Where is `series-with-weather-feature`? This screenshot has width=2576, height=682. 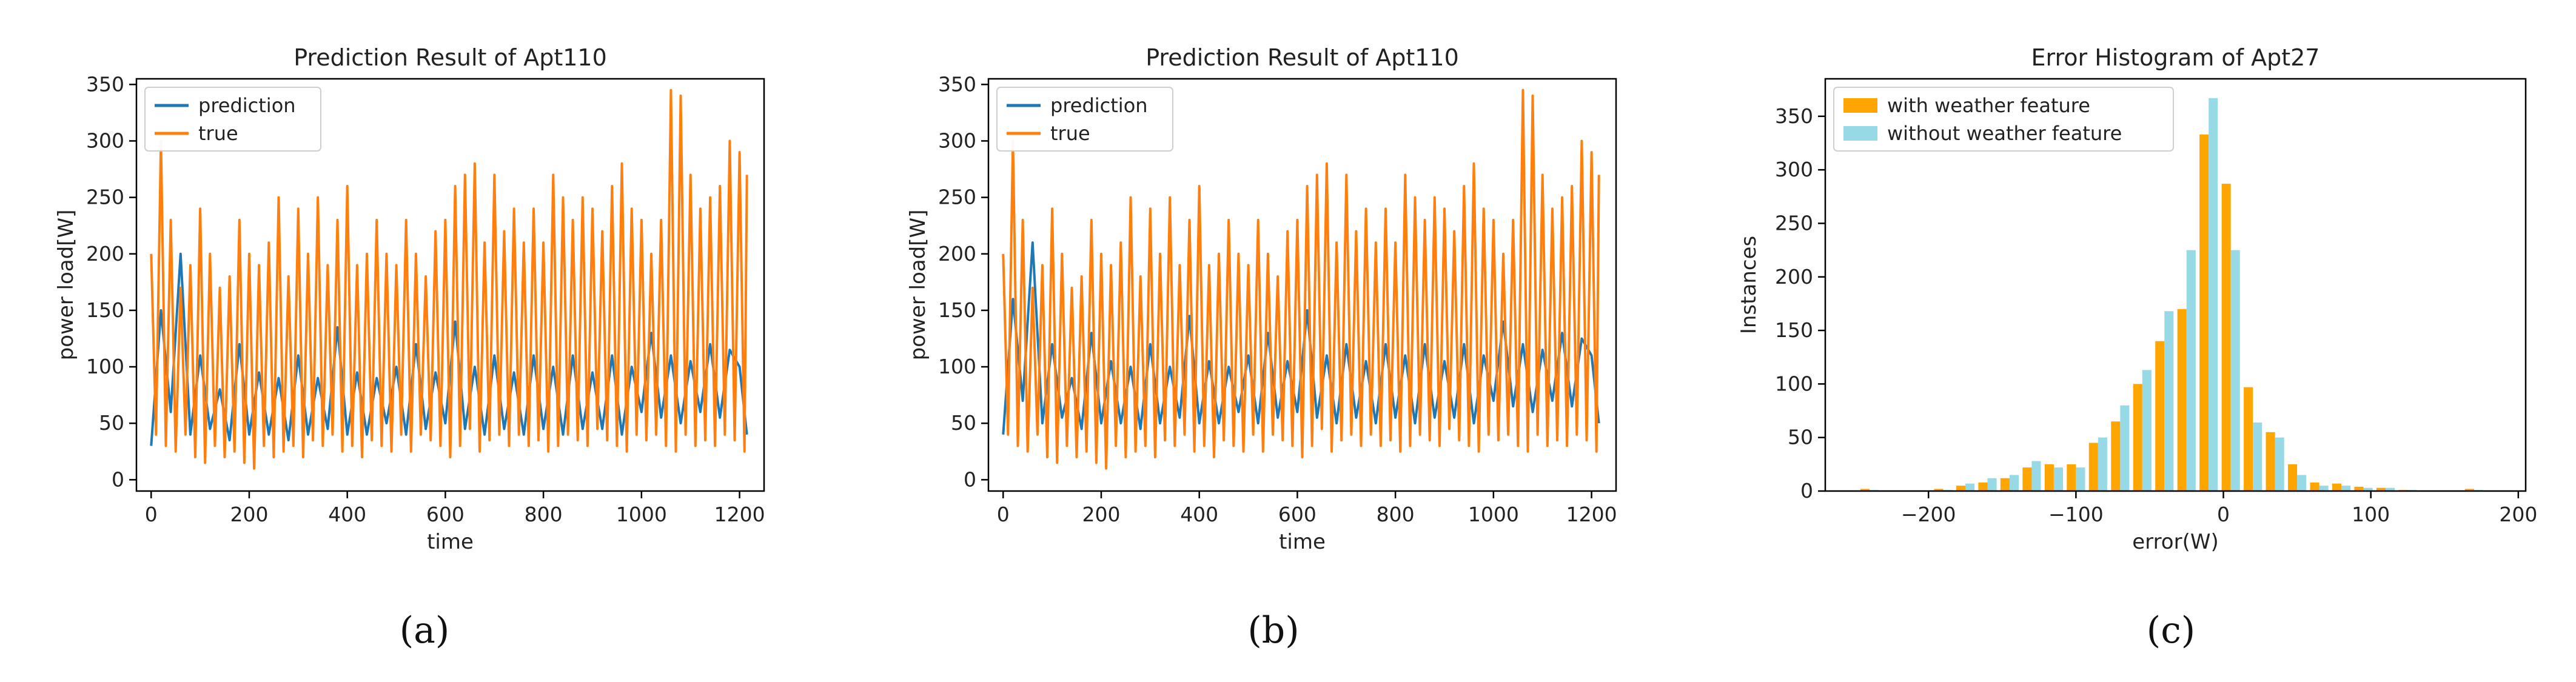 series-with-weather-feature is located at coordinates (2167, 312).